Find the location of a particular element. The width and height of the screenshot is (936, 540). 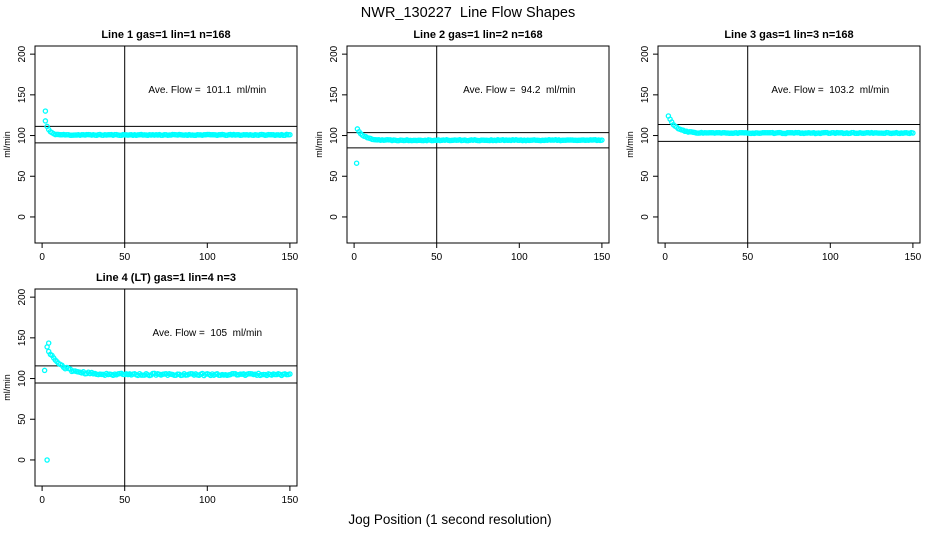

panel-title: Line 4 (LT) gas=1 lin=4 n=3 is located at coordinates (166, 278).